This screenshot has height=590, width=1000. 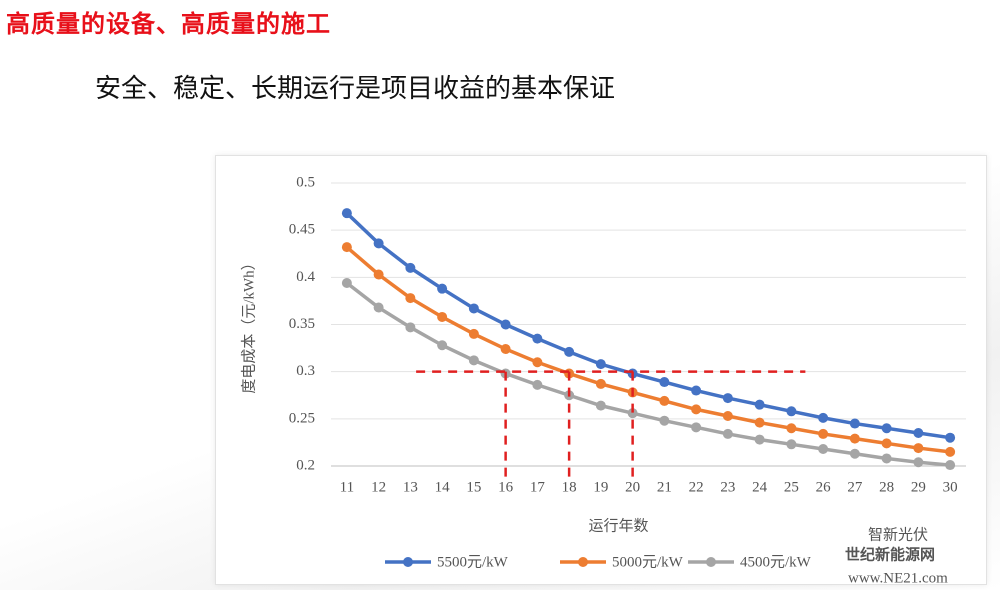 I want to click on legend-item: 5500元/kW, so click(x=447, y=562).